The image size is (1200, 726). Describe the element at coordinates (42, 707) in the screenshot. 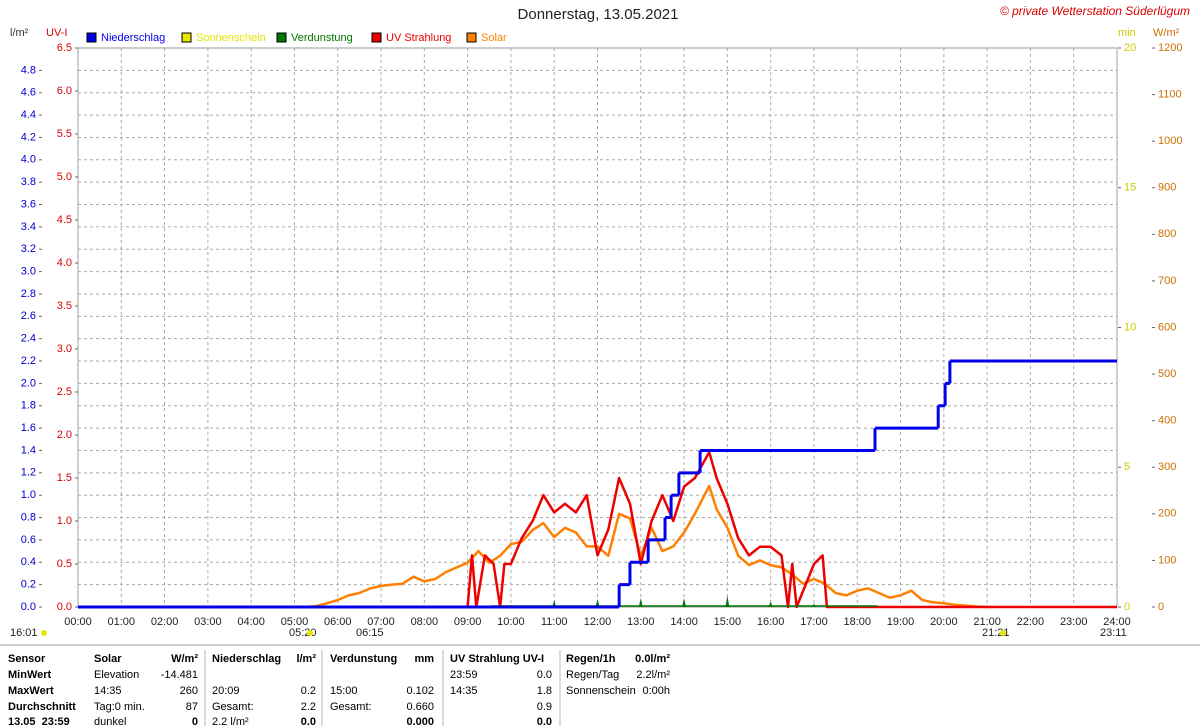

I see `table-cell: Durchschnitt` at that location.